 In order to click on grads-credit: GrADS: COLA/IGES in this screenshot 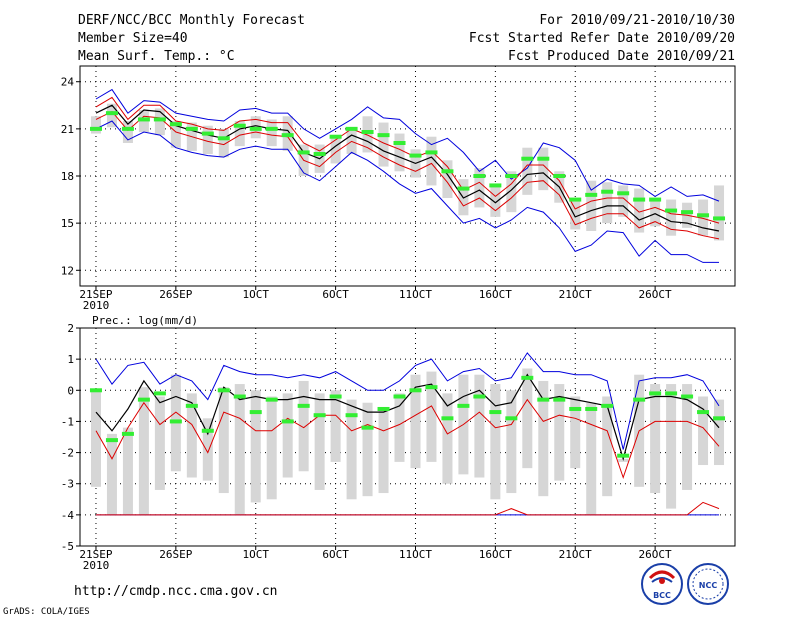, I will do `click(46, 612)`.